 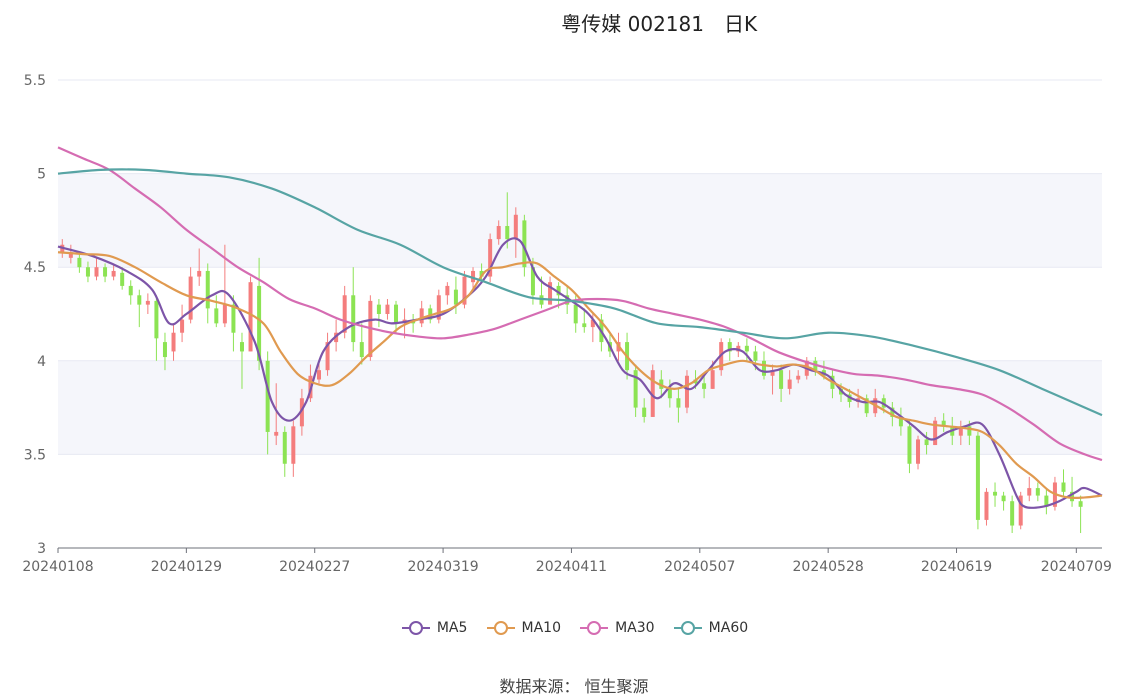 I want to click on y-tick-label: 5.5, so click(x=35, y=81).